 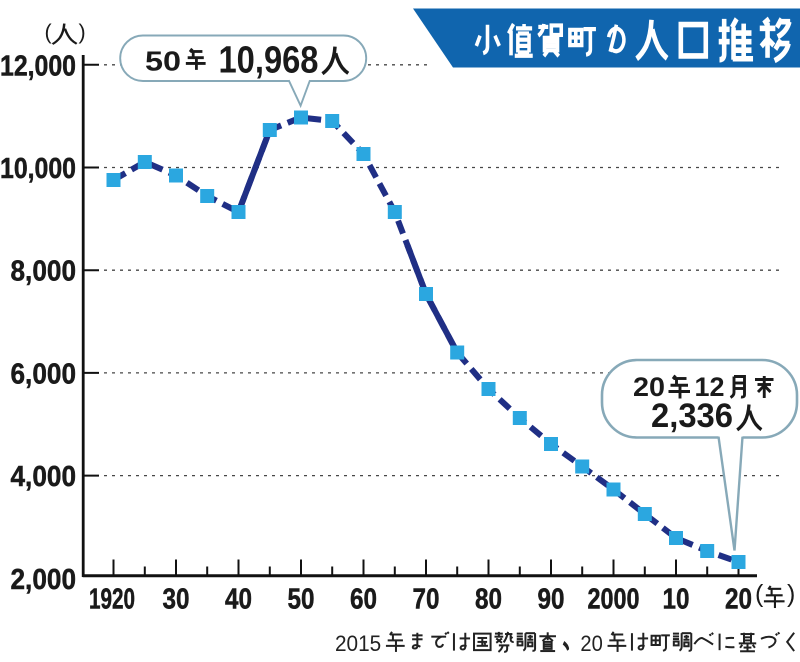 I want to click on svg-text: 12, so click(x=710, y=387).